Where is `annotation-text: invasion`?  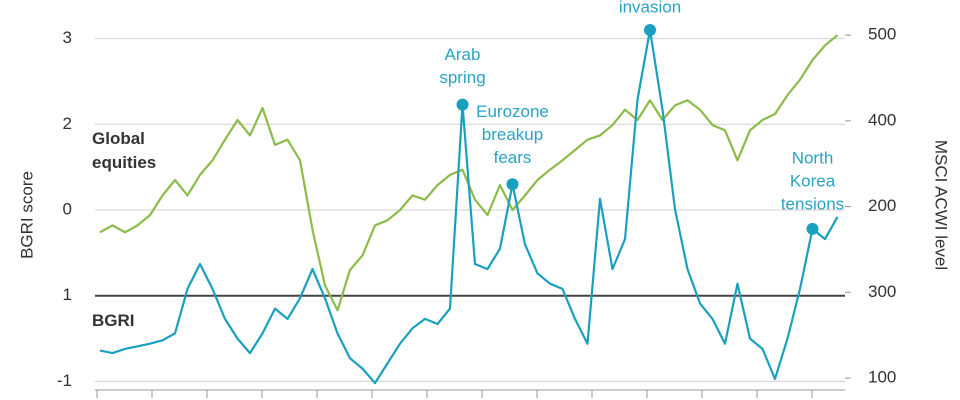 annotation-text: invasion is located at coordinates (650, 8).